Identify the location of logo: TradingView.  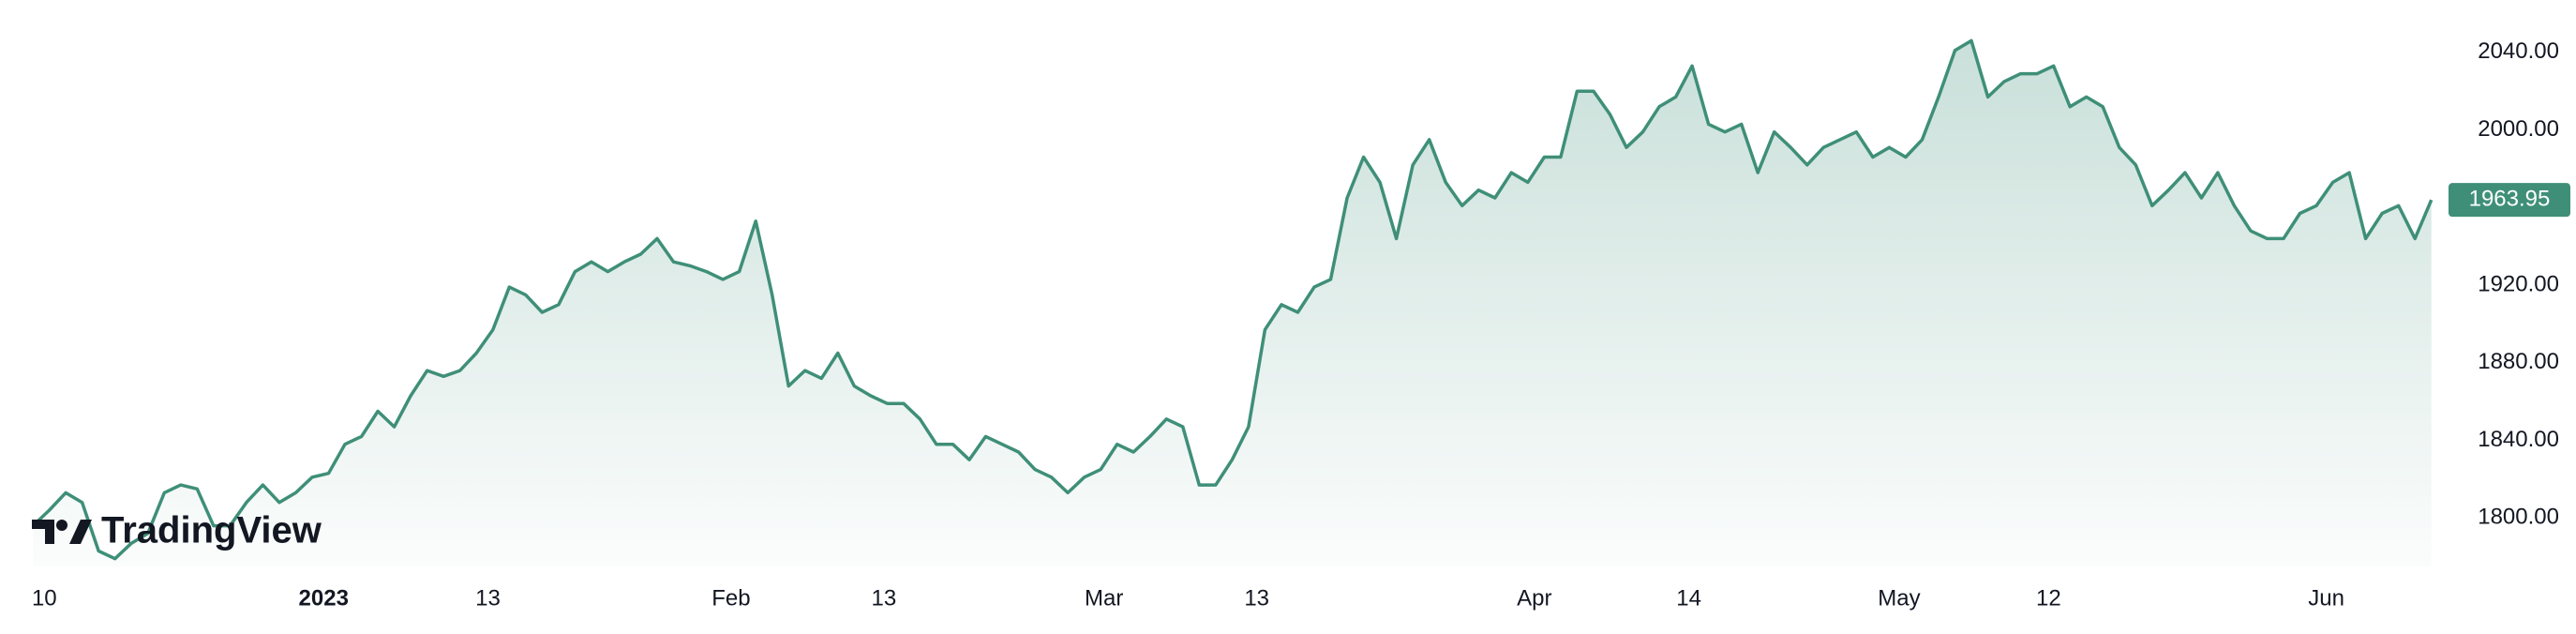
(177, 530).